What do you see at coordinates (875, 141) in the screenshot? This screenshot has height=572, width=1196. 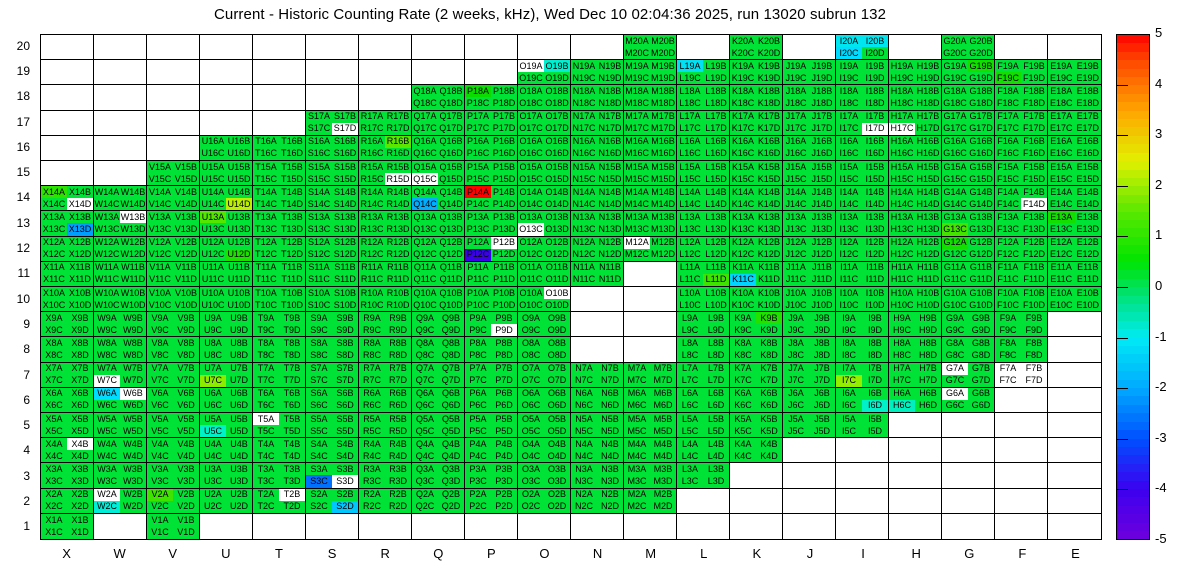 I see `channel-I16B: I16B` at bounding box center [875, 141].